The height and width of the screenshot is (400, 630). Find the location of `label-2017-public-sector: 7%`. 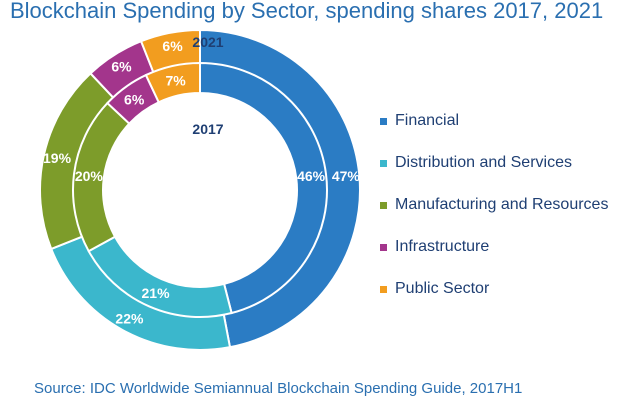

label-2017-public-sector: 7% is located at coordinates (175, 81).